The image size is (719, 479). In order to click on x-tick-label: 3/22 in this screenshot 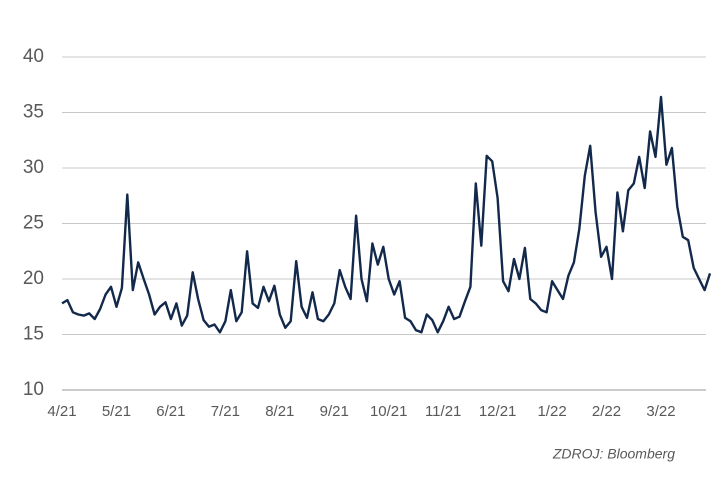, I will do `click(660, 411)`.